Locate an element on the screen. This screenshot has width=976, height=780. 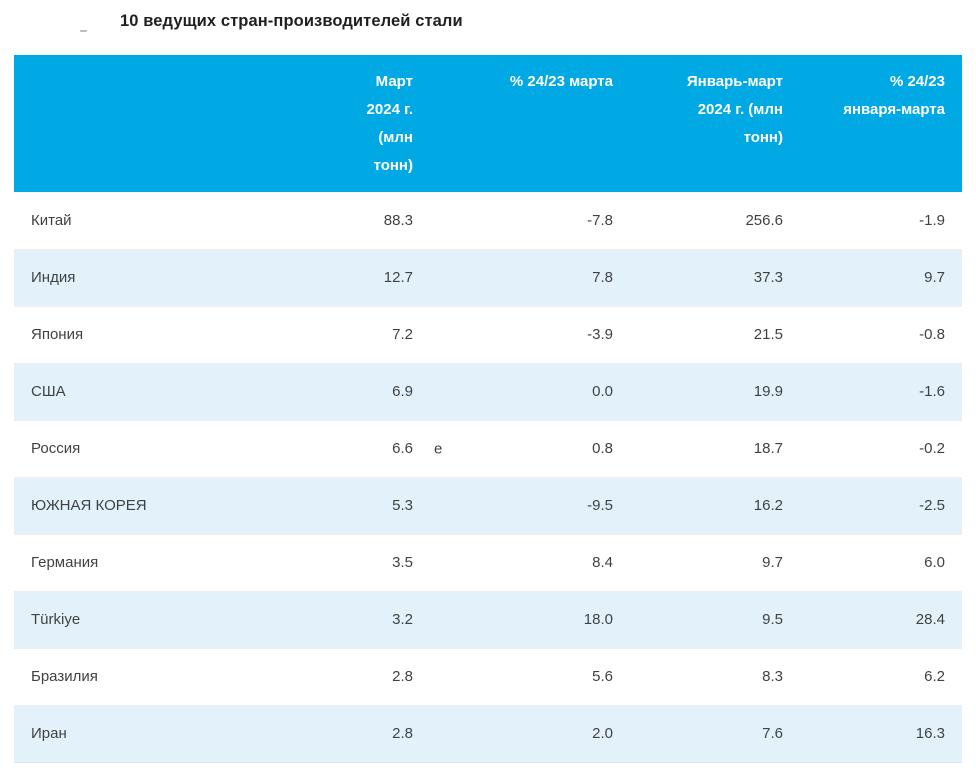
table-row: США 6.9 0.0 19.9 -1.6 is located at coordinates (488, 391).